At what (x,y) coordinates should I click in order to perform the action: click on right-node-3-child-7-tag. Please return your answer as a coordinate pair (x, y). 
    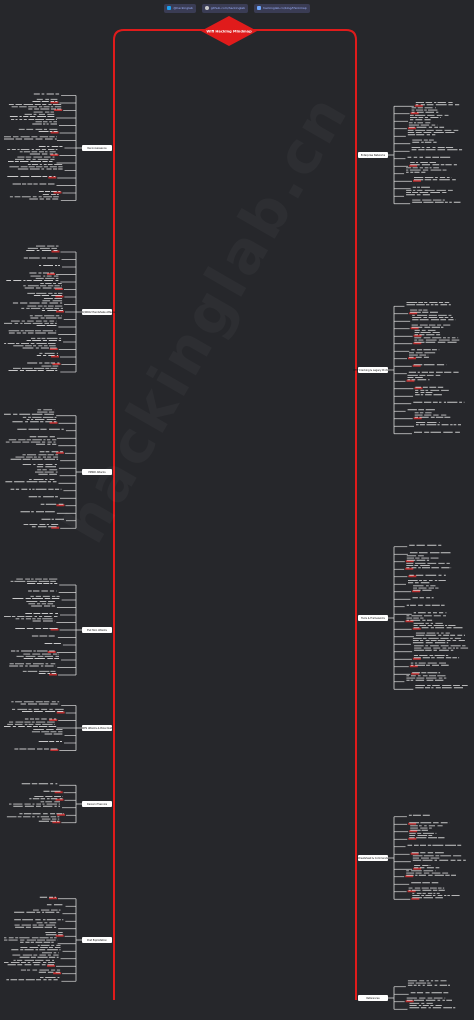
    Looking at the image, I should click on (417, 868).